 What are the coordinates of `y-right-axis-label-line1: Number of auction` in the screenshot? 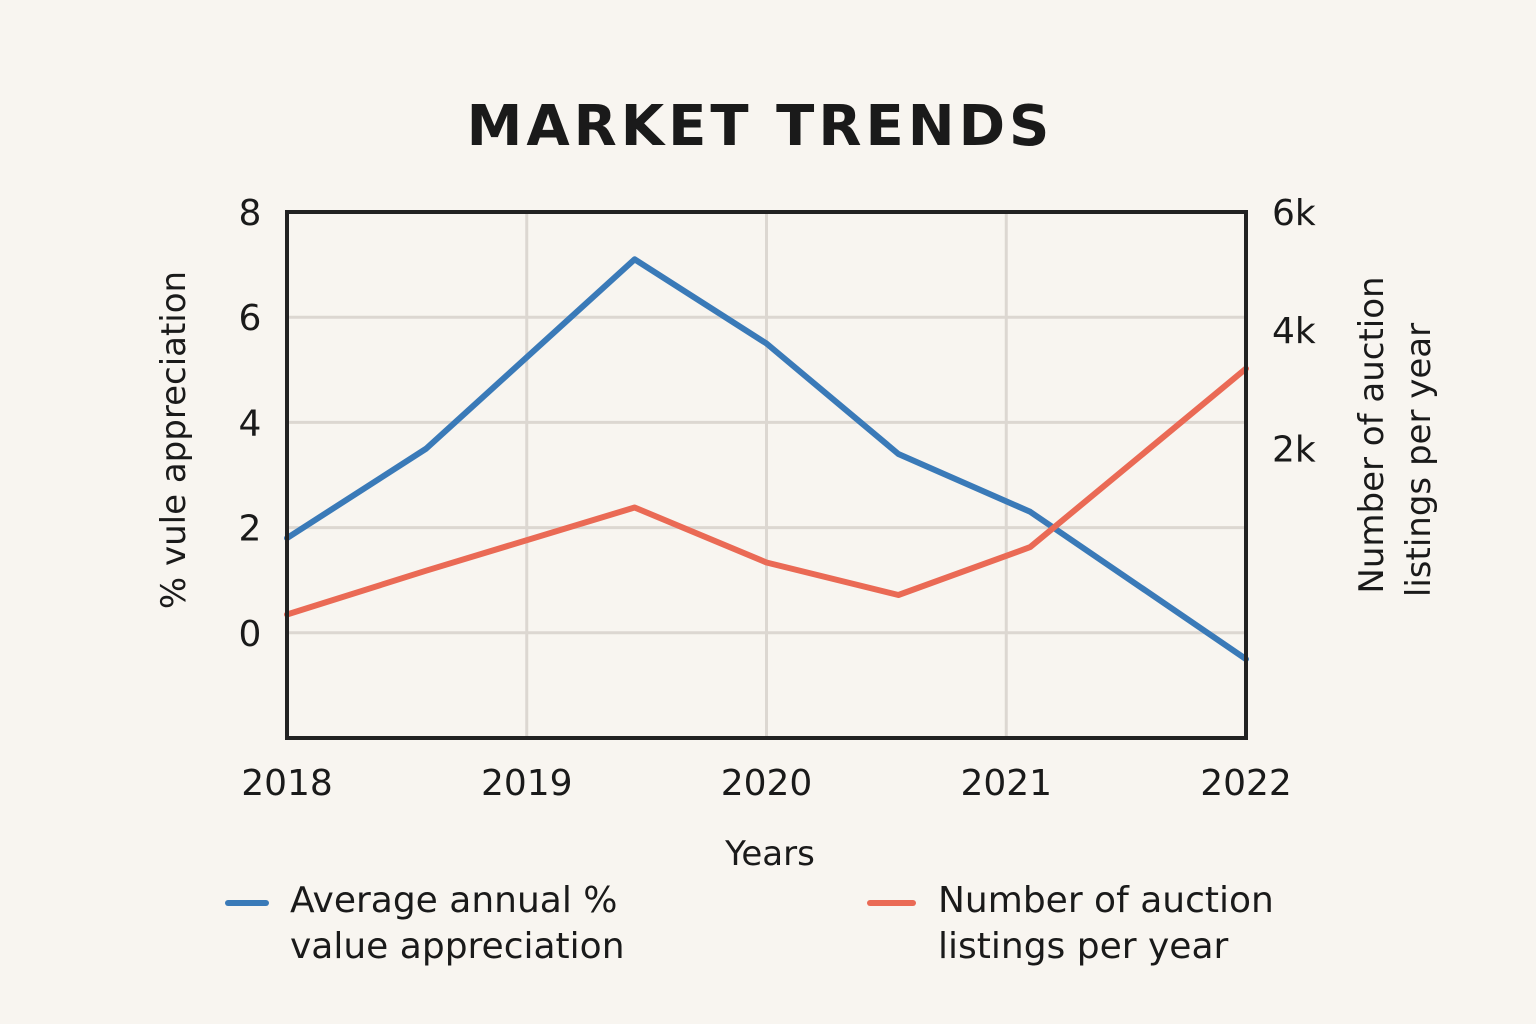 It's located at (1372, 434).